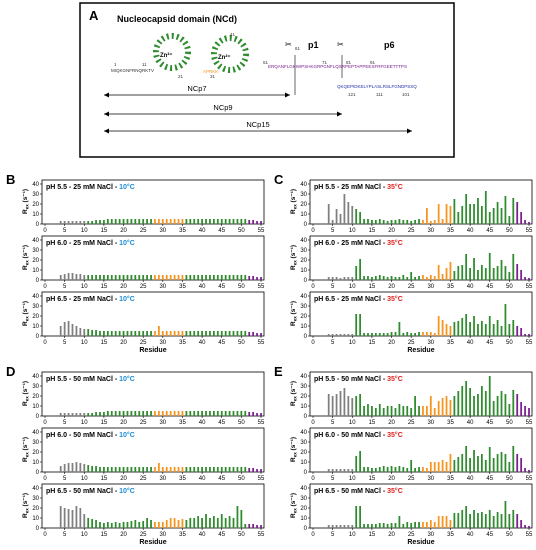  I want to click on chart-title: pH 6.0 - 50 mM NaCl - 35°C, so click(358, 435).